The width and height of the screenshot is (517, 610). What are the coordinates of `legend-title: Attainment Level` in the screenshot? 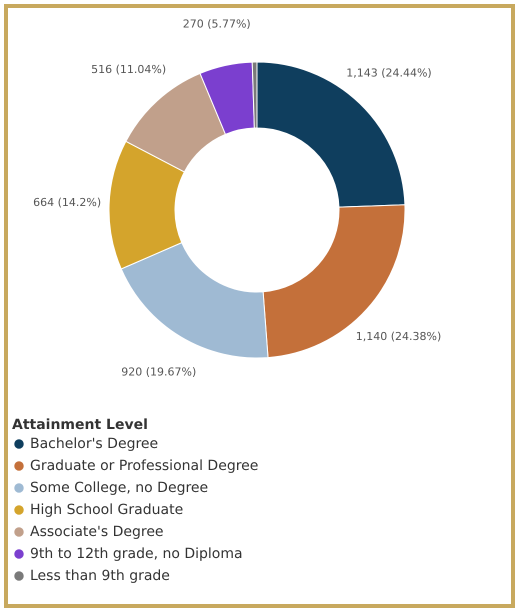 It's located at (80, 425).